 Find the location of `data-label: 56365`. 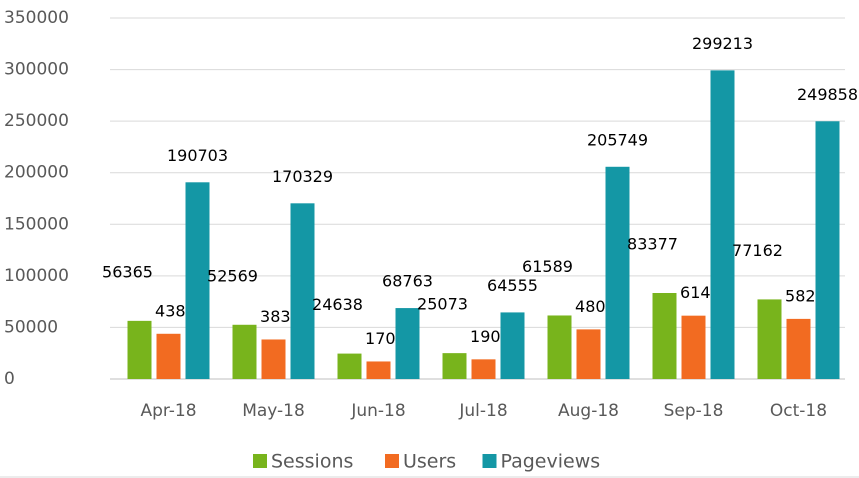

data-label: 56365 is located at coordinates (127, 271).